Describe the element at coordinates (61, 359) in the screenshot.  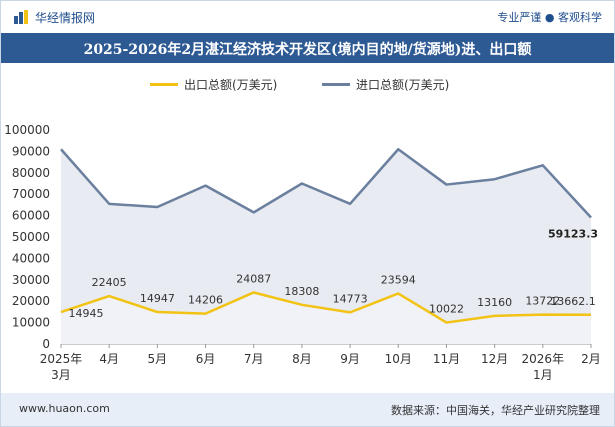
I see `x-tick-label: 2025年` at that location.